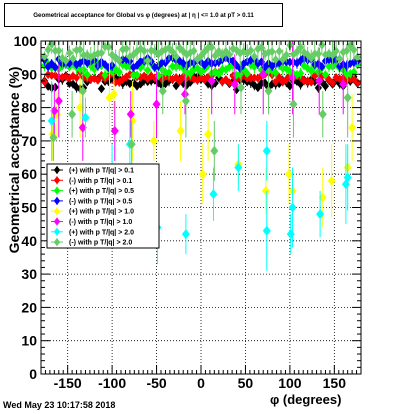  What do you see at coordinates (112, 383) in the screenshot?
I see `x-tick-label: -100` at bounding box center [112, 383].